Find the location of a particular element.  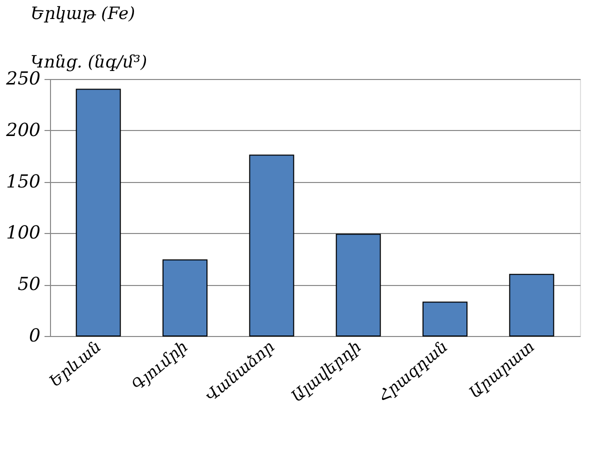

y-tick-label: 150 is located at coordinates (23, 181).